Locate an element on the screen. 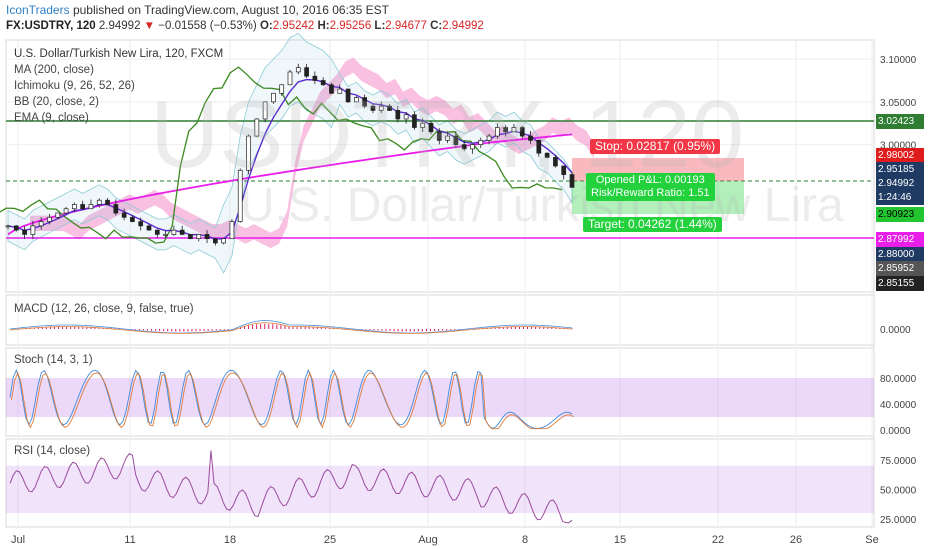 Image resolution: width=932 pixels, height=550 pixels. stoch-tick-label: 40.0000 is located at coordinates (898, 405).